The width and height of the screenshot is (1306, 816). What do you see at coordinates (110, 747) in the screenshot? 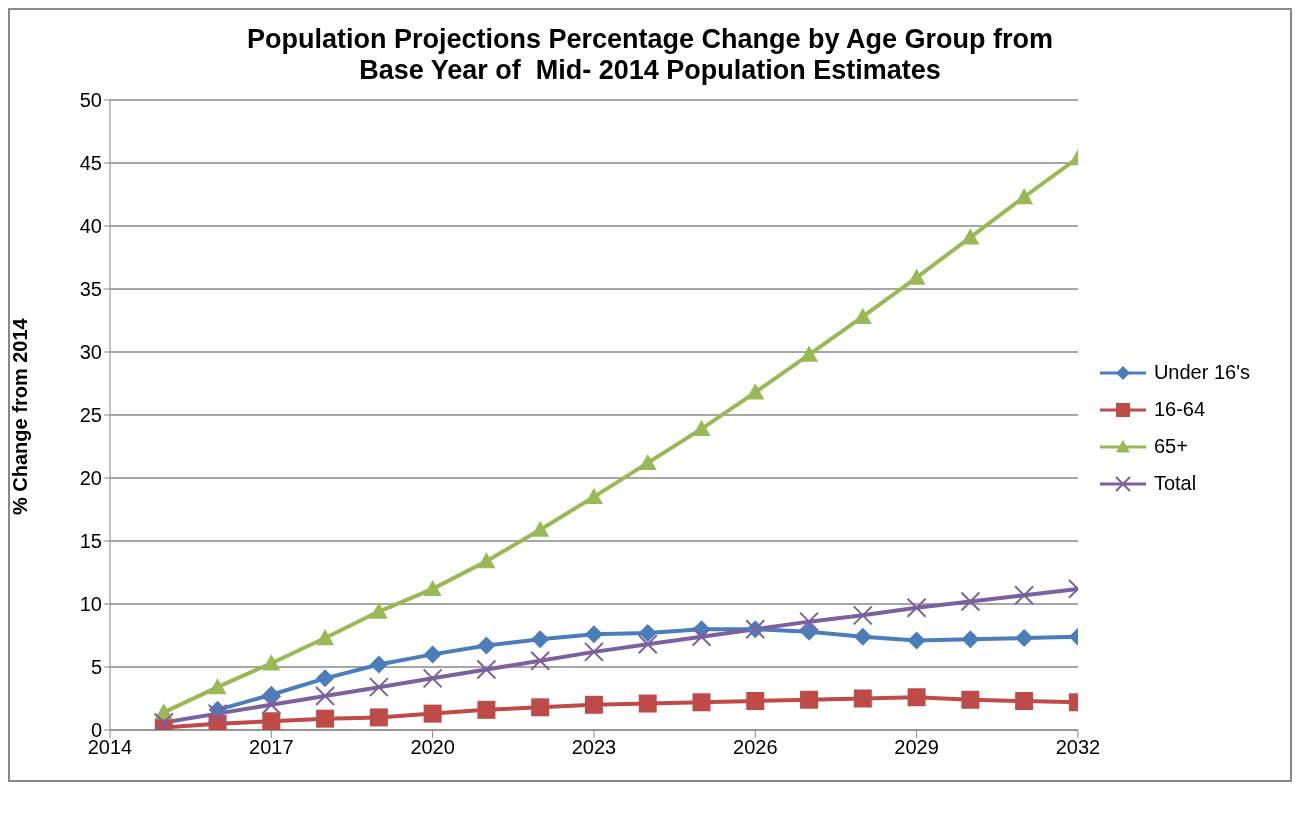
I see `x-tick-label: 2014` at bounding box center [110, 747].